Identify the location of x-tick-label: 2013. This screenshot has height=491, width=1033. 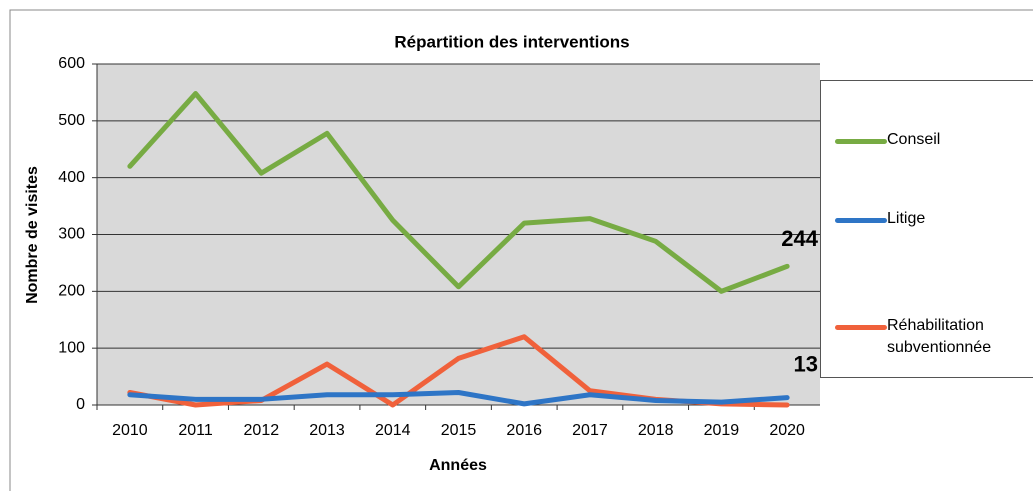
(327, 430).